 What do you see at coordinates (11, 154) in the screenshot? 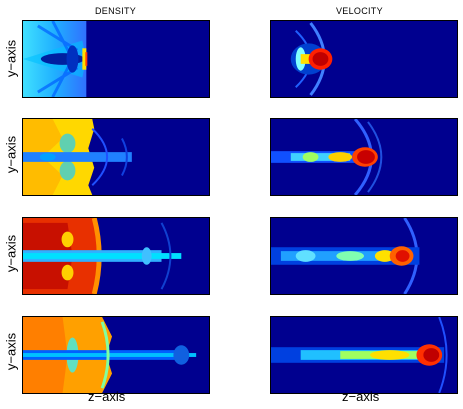
I see `y-axis-label-row-2: y−axis` at bounding box center [11, 154].